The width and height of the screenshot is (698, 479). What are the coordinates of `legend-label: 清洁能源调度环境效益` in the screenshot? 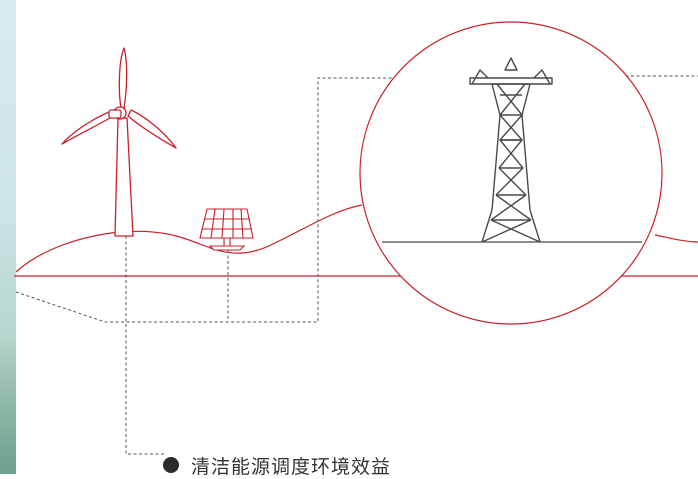 It's located at (291, 467).